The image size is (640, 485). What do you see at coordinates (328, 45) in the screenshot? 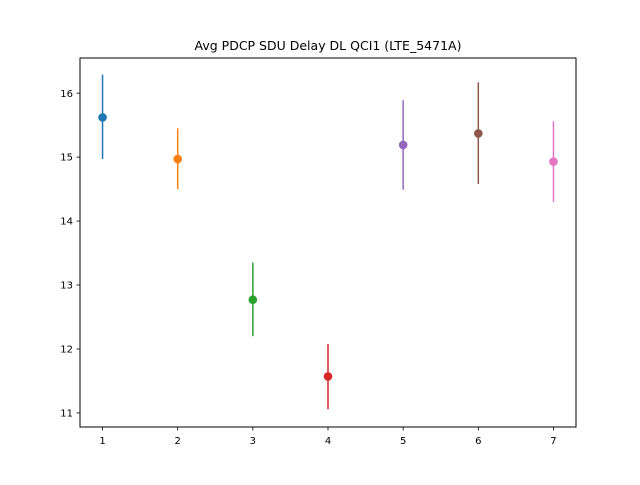
I see `chart-title: Avg PDCP SDU Delay DL QCI1 (LTE_5471A)` at bounding box center [328, 45].